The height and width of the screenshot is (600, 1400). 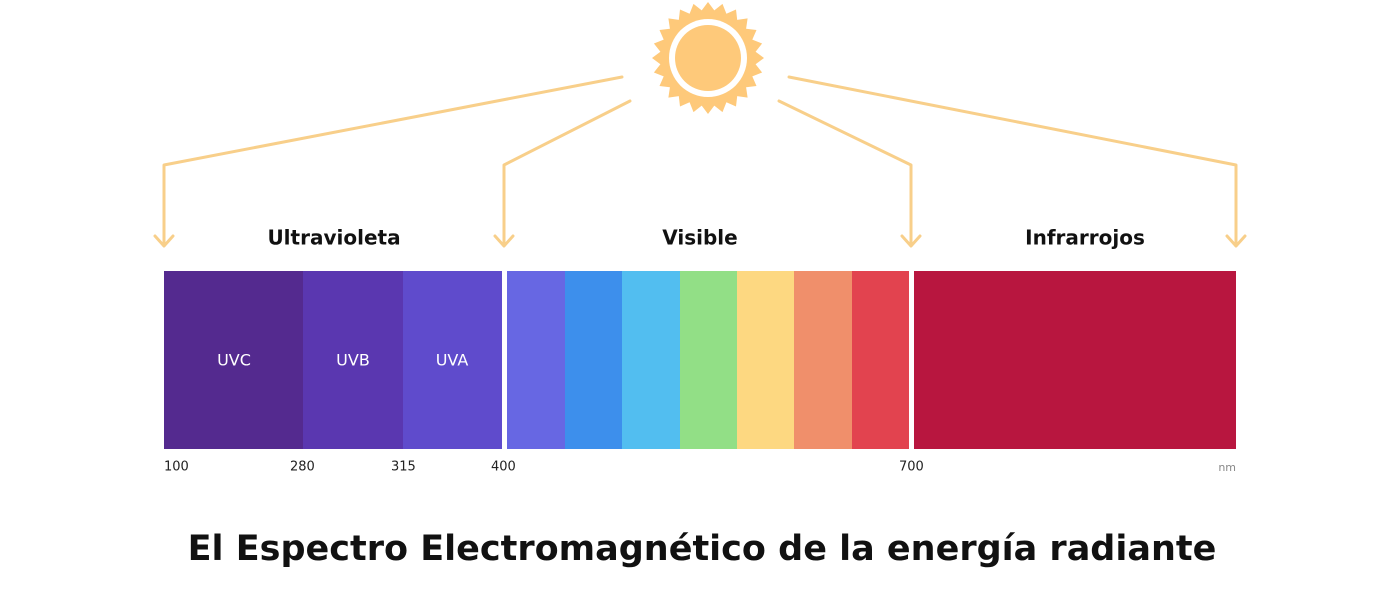 I want to click on boundary-label: 400, so click(x=503, y=467).